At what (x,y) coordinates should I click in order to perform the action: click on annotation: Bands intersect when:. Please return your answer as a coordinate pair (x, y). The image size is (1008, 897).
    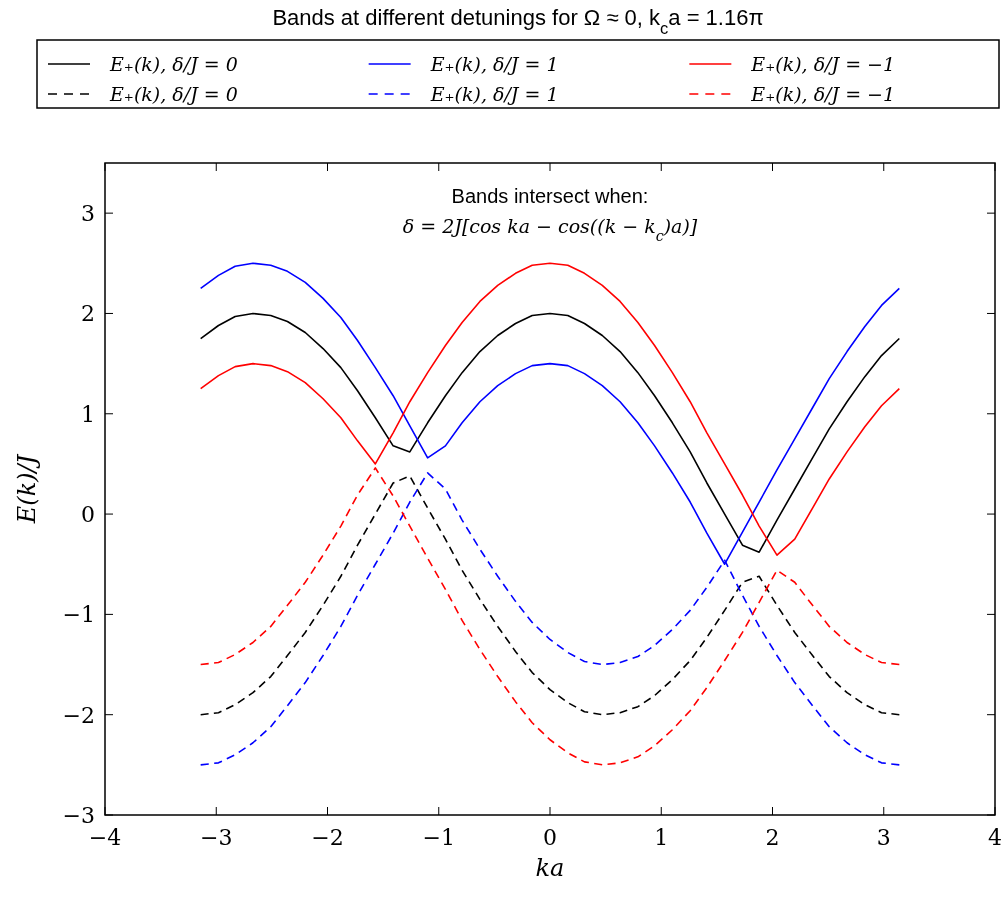
    Looking at the image, I should click on (550, 196).